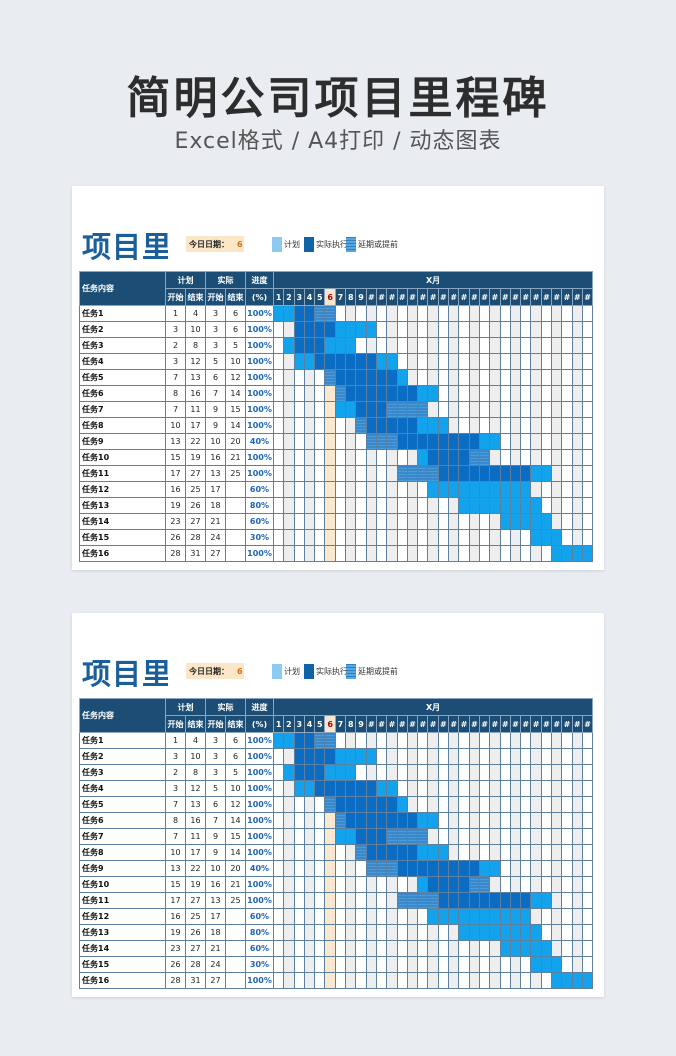  I want to click on header-plan-start: 开始, so click(175, 297).